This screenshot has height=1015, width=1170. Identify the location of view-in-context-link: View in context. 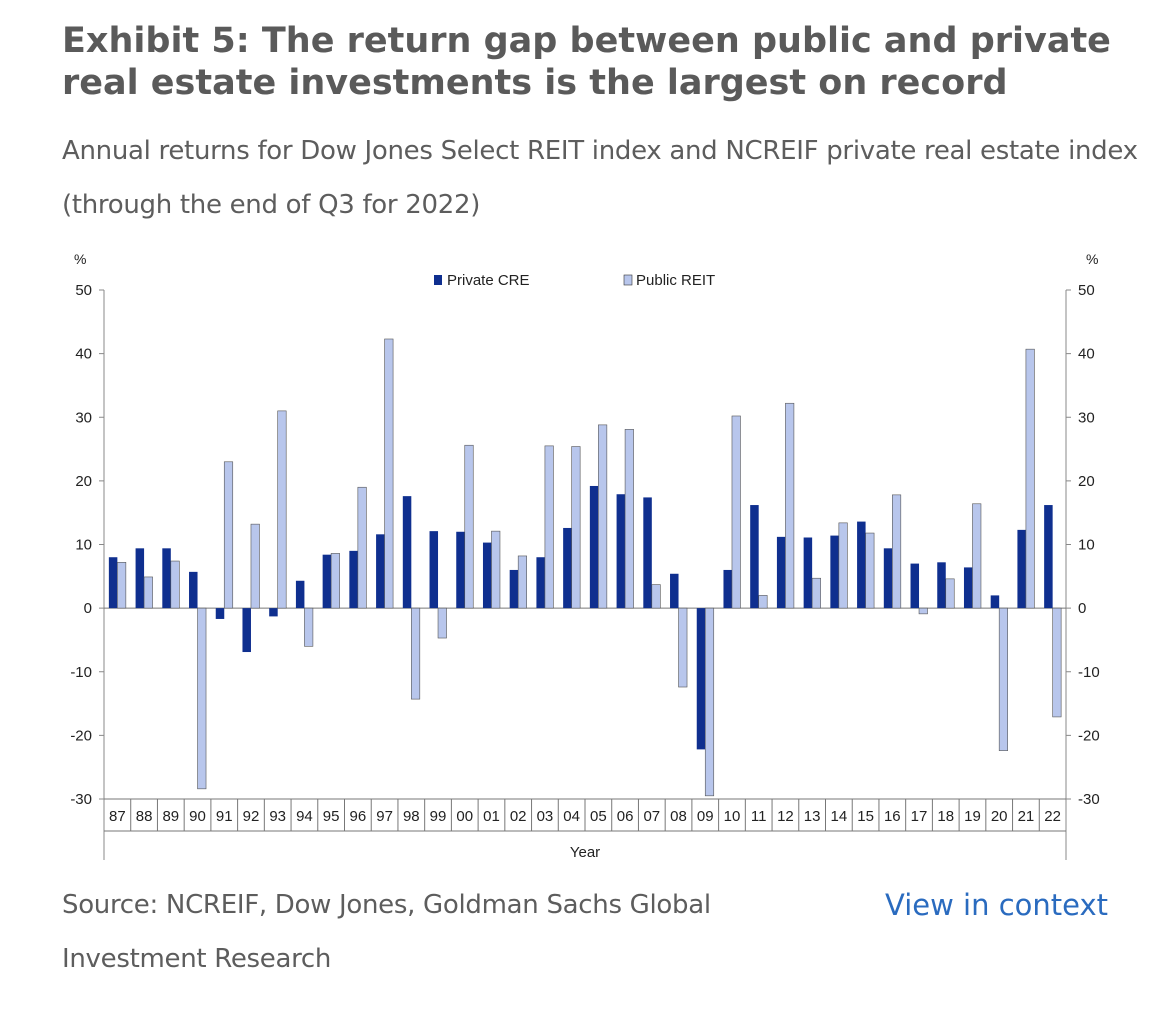
(996, 905).